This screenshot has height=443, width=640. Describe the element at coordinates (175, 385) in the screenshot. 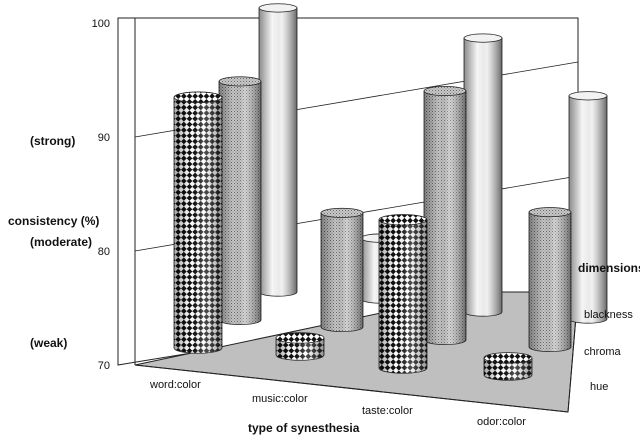

I see `category-label: word:color` at that location.